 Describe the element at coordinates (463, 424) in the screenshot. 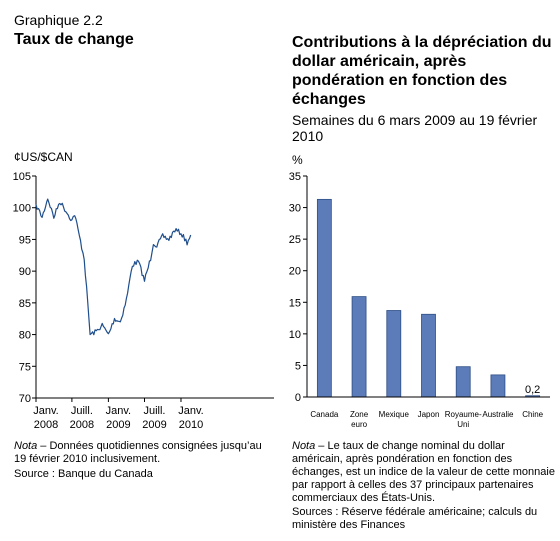

I see `bar-category-label-line: Uni` at that location.